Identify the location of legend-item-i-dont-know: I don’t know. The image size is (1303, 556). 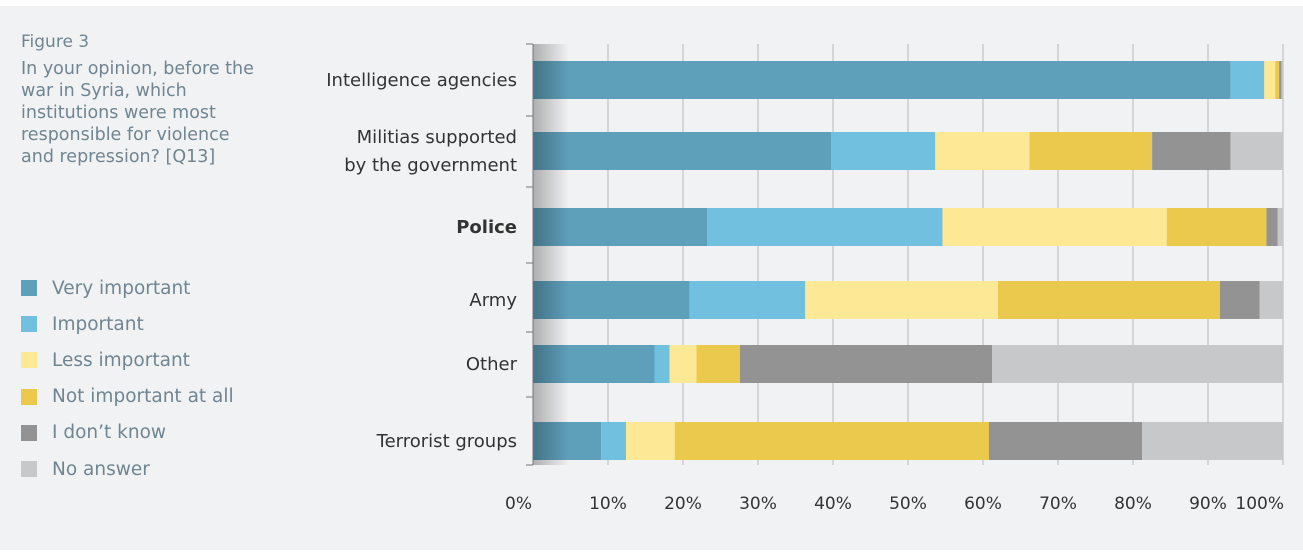
(127, 433).